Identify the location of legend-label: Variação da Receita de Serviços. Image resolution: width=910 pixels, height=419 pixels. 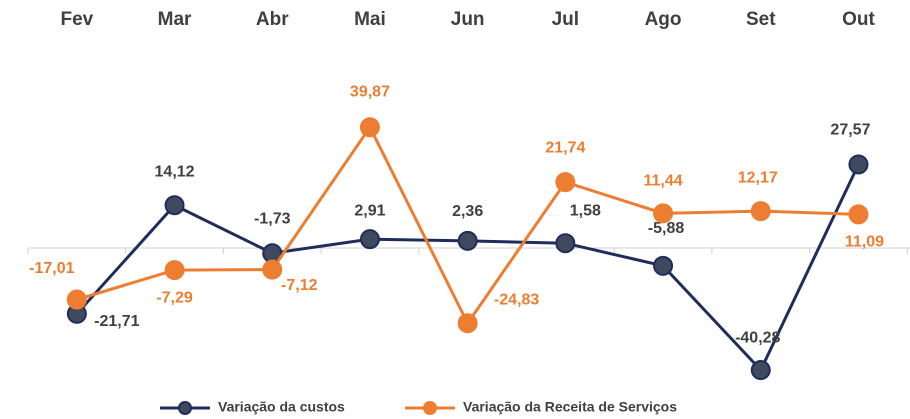
(570, 407).